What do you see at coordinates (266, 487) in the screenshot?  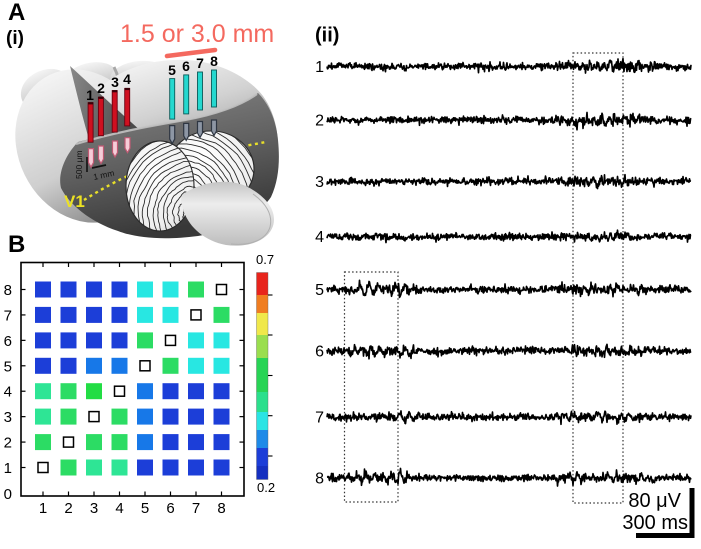 I see `svg-text: 0.2` at bounding box center [266, 487].